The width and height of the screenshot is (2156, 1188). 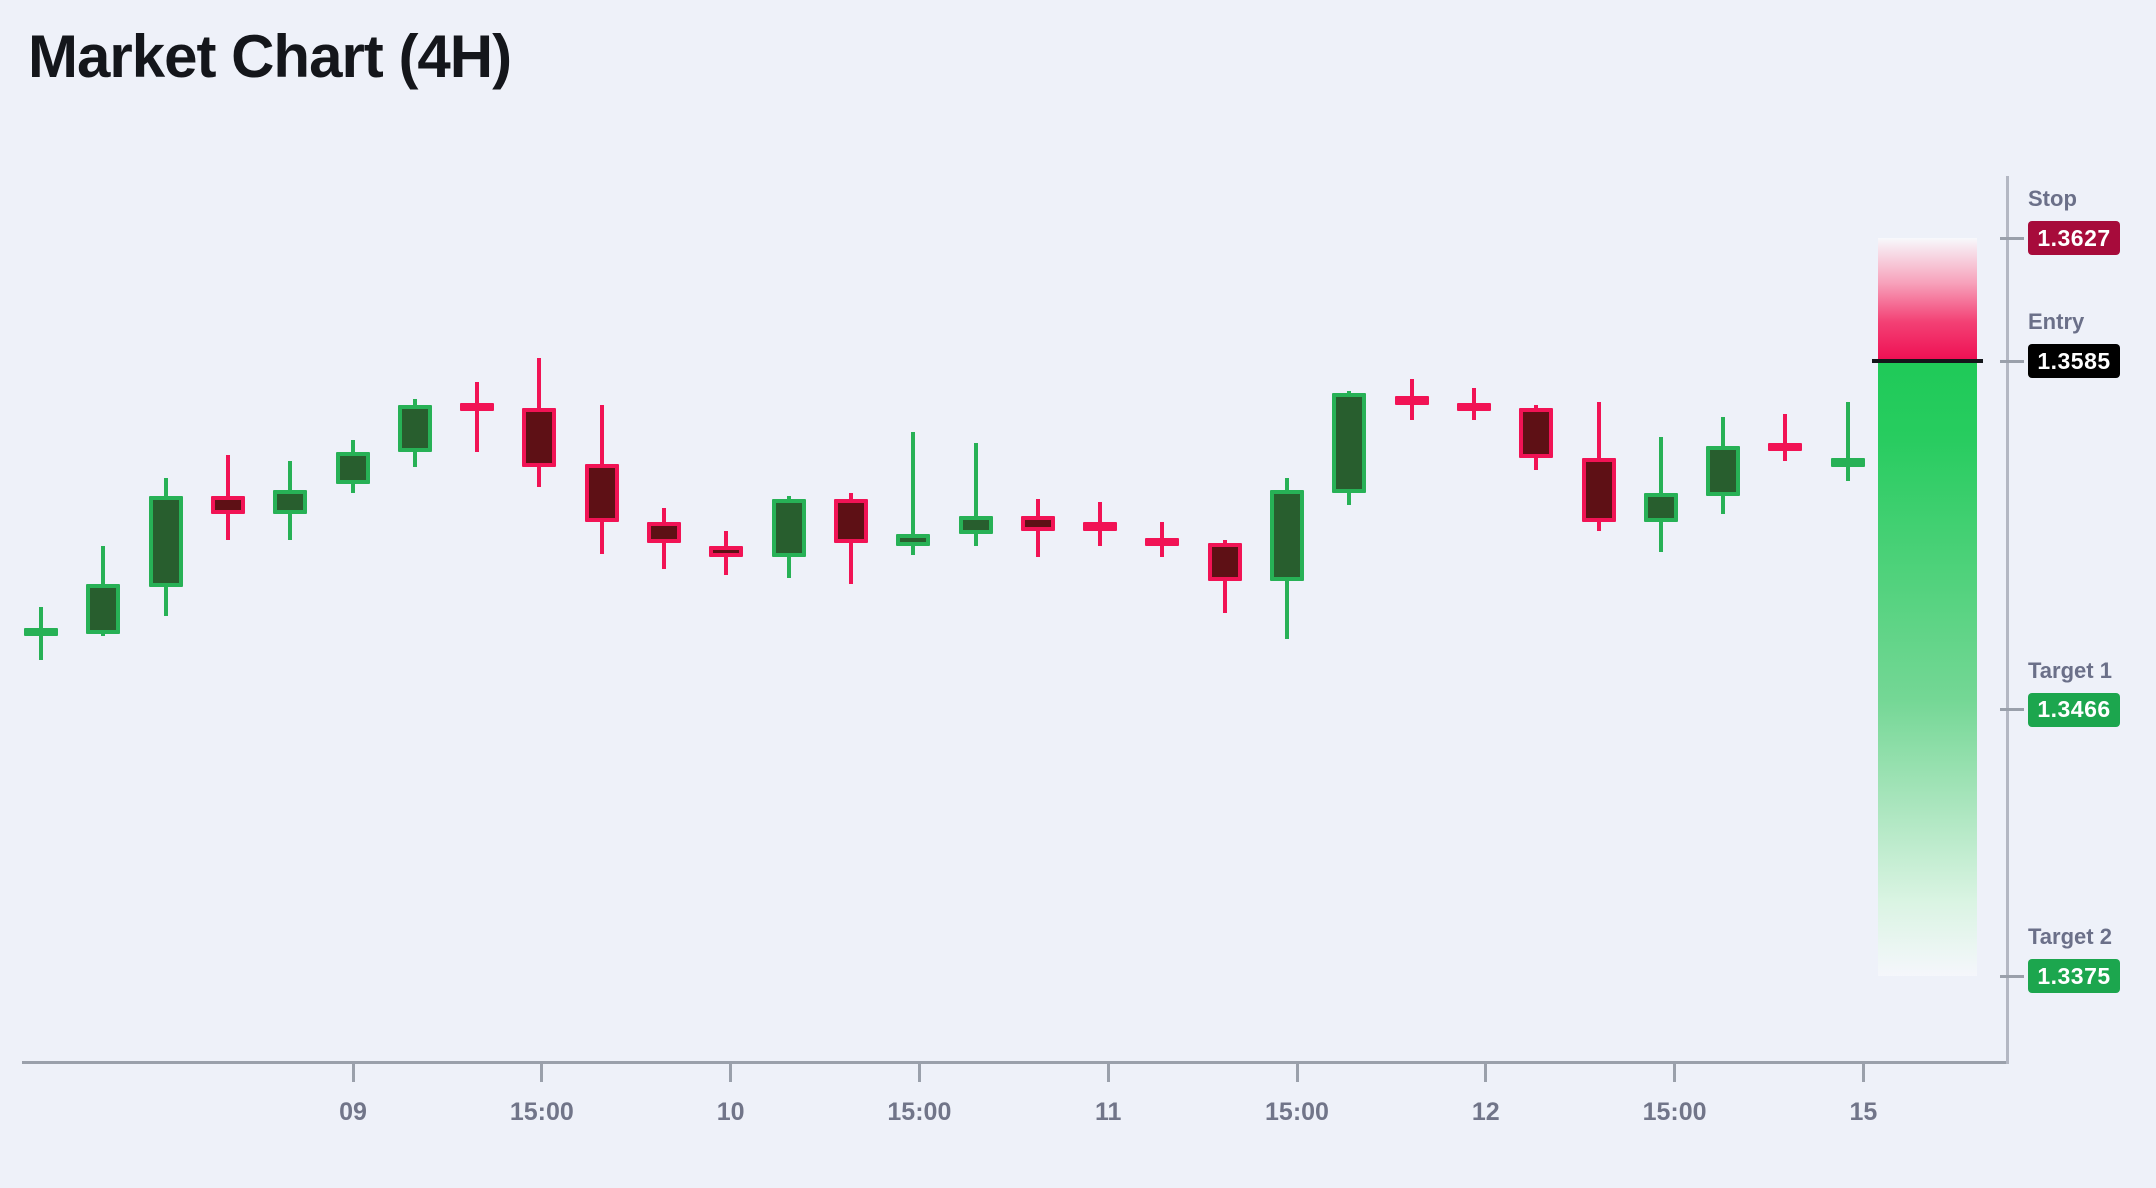 What do you see at coordinates (1927, 361) in the screenshot?
I see `entry-price-line` at bounding box center [1927, 361].